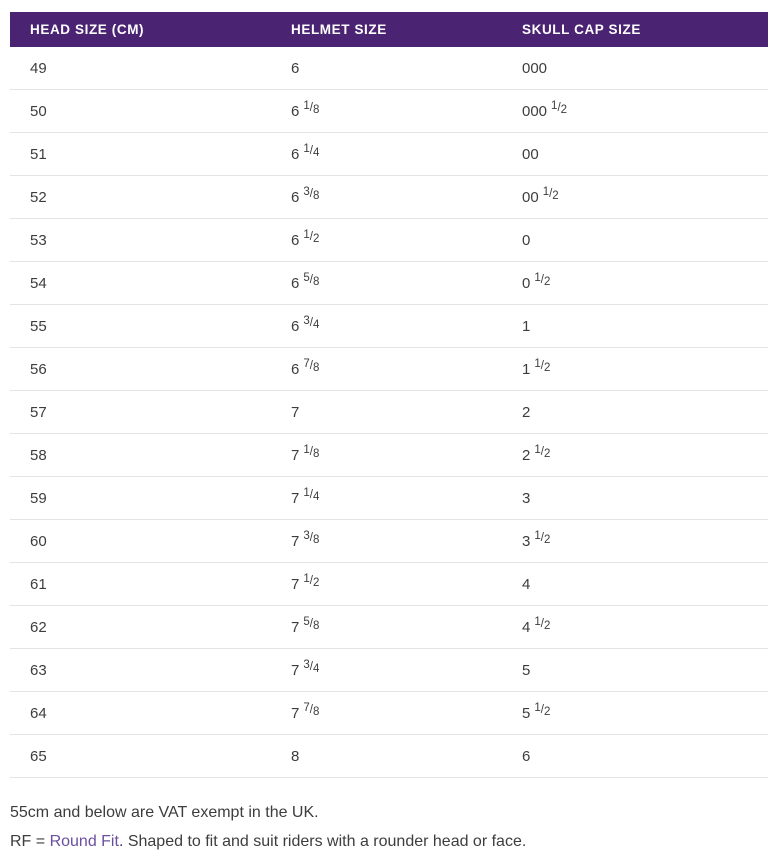  Describe the element at coordinates (140, 326) in the screenshot. I see `head-size-cell: 55` at that location.